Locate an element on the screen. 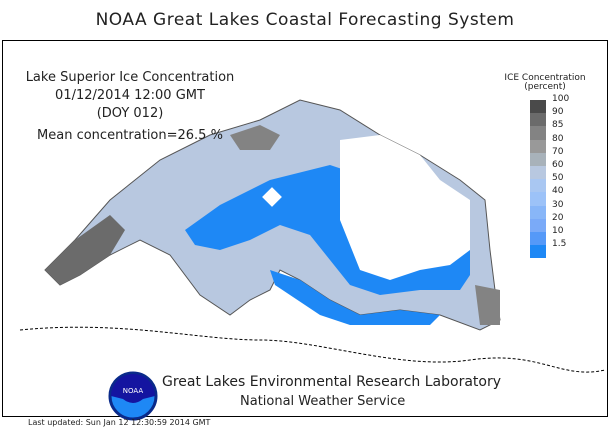  open-water is located at coordinates (405, 207).